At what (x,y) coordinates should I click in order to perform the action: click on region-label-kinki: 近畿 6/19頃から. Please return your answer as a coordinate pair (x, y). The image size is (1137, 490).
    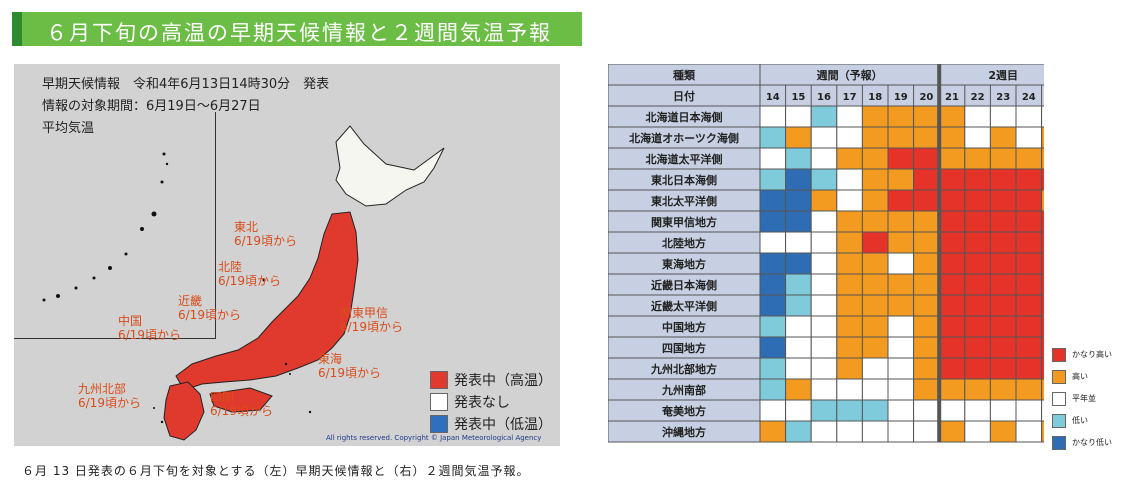
    Looking at the image, I should click on (209, 308).